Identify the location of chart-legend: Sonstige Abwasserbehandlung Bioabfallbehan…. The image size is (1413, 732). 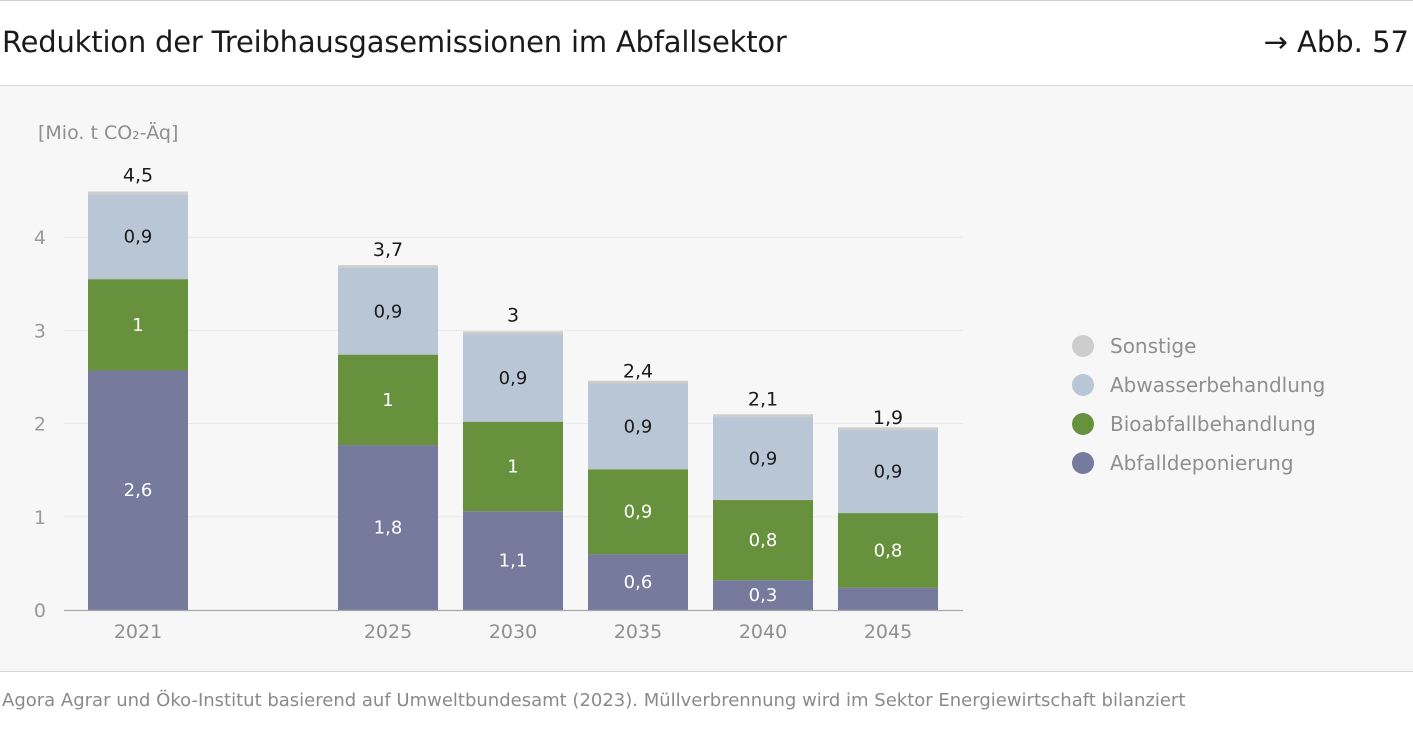
(1198, 404).